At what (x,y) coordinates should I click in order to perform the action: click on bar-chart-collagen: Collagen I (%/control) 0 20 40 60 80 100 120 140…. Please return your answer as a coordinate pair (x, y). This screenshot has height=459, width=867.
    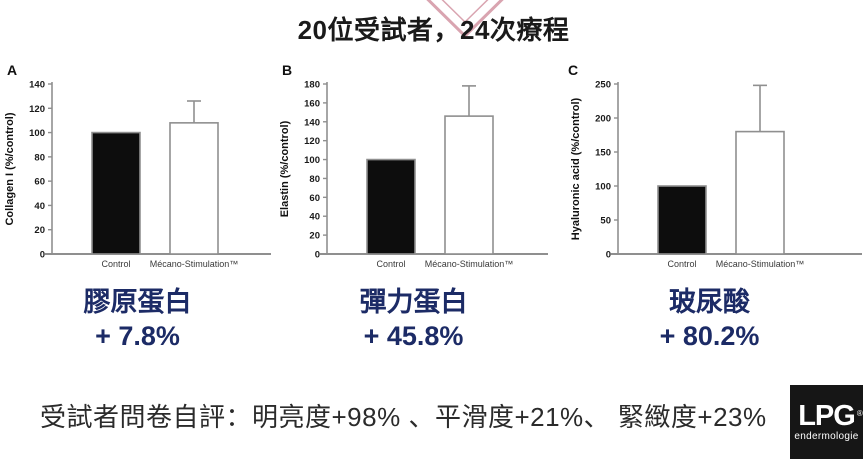
    Looking at the image, I should click on (137, 174).